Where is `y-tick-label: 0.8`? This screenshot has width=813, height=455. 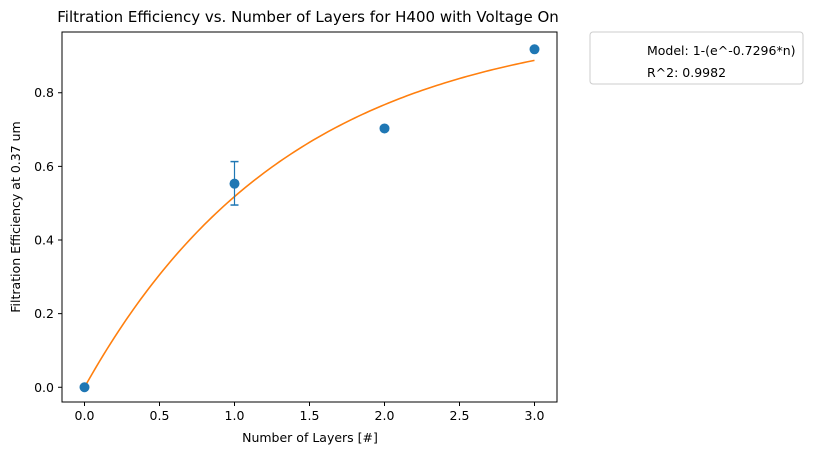
y-tick-label: 0.8 is located at coordinates (44, 92).